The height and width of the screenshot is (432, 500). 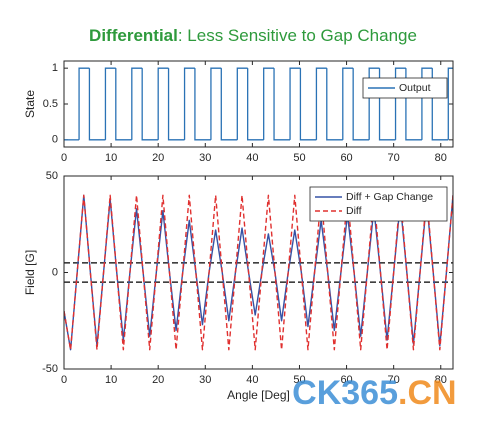 What do you see at coordinates (427, 393) in the screenshot?
I see `watermark: .CN` at bounding box center [427, 393].